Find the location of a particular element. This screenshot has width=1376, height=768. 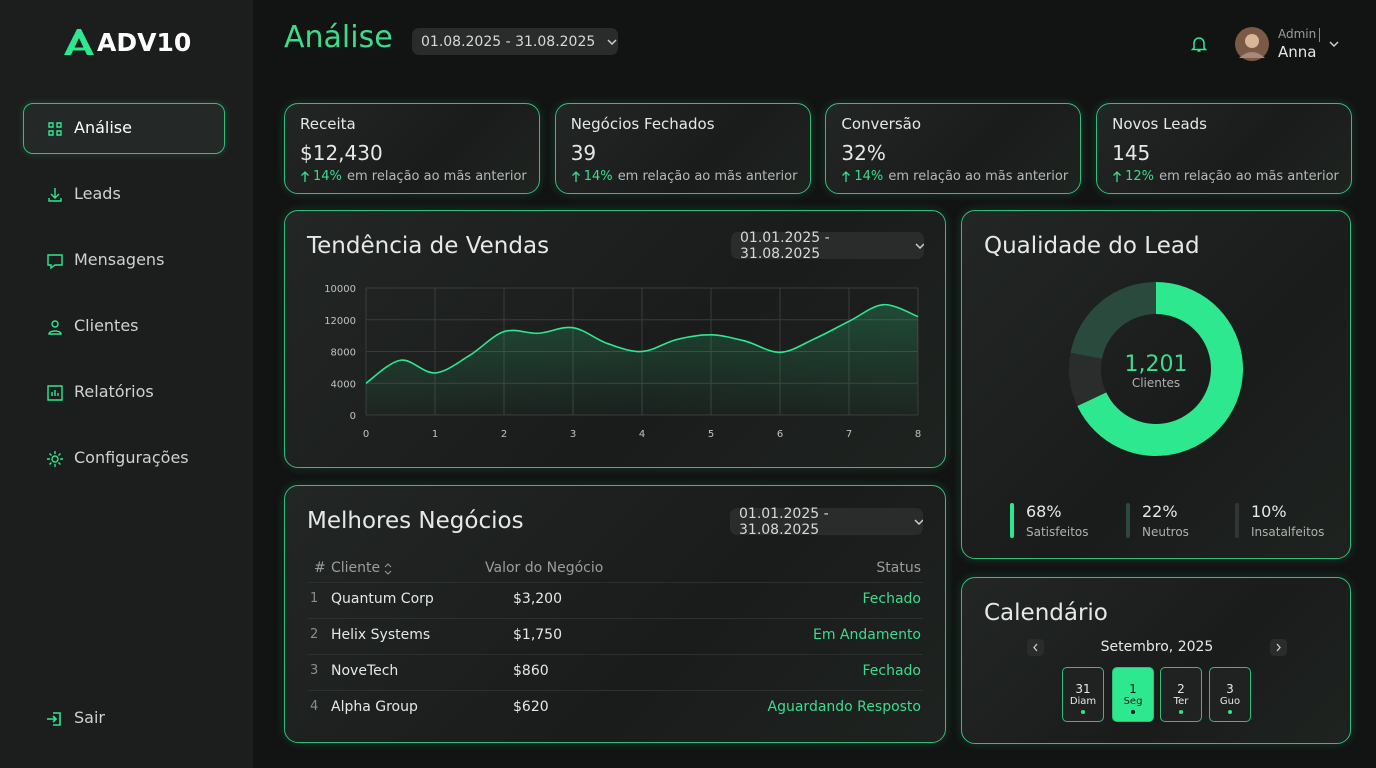

kpi-label: Receita is located at coordinates (328, 124).